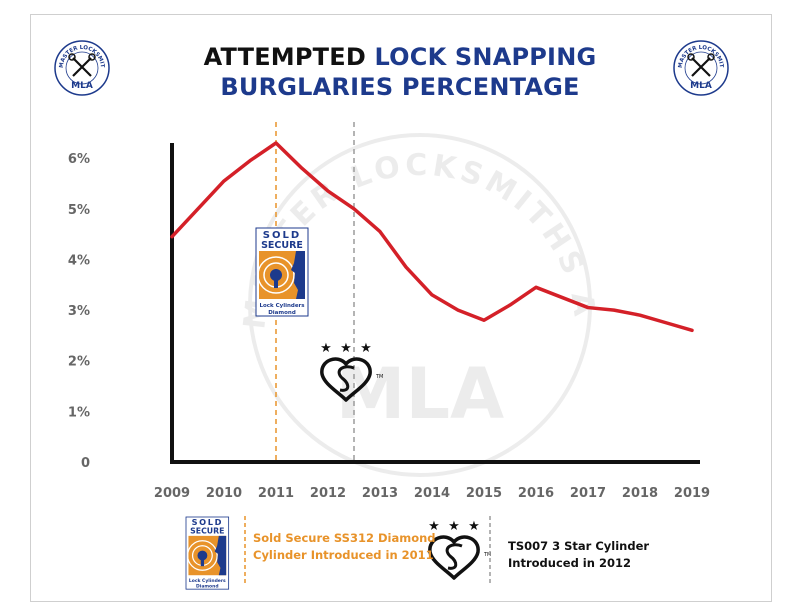 This screenshot has width=800, height=613. What do you see at coordinates (172, 493) in the screenshot?
I see `x-tick-label: 2009` at bounding box center [172, 493].